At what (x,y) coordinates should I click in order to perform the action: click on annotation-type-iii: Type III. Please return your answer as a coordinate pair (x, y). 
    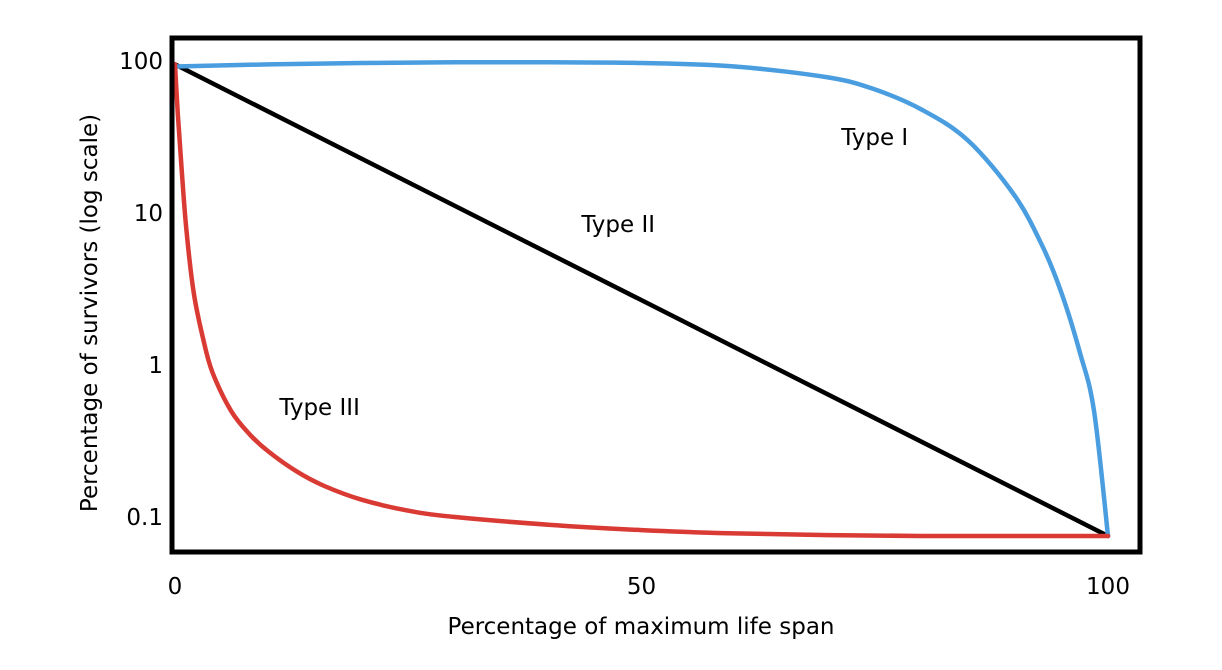
    Looking at the image, I should click on (319, 408).